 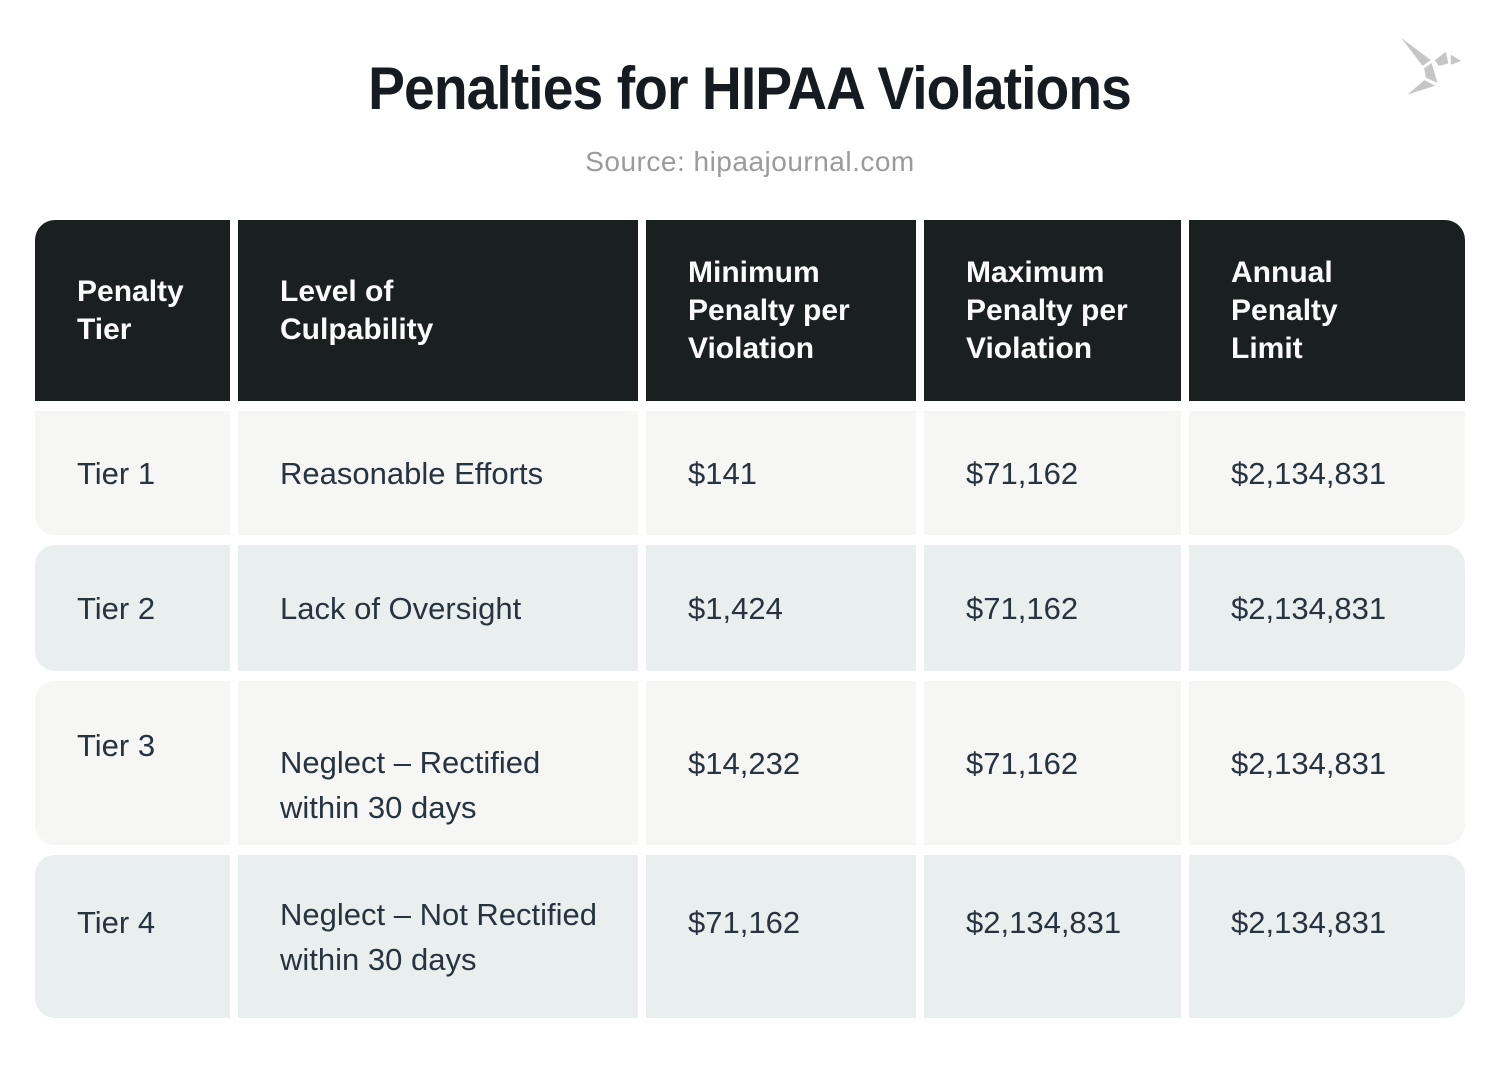 I want to click on culpability-label: Neglect – Rectified within 30 days, so click(x=410, y=785).